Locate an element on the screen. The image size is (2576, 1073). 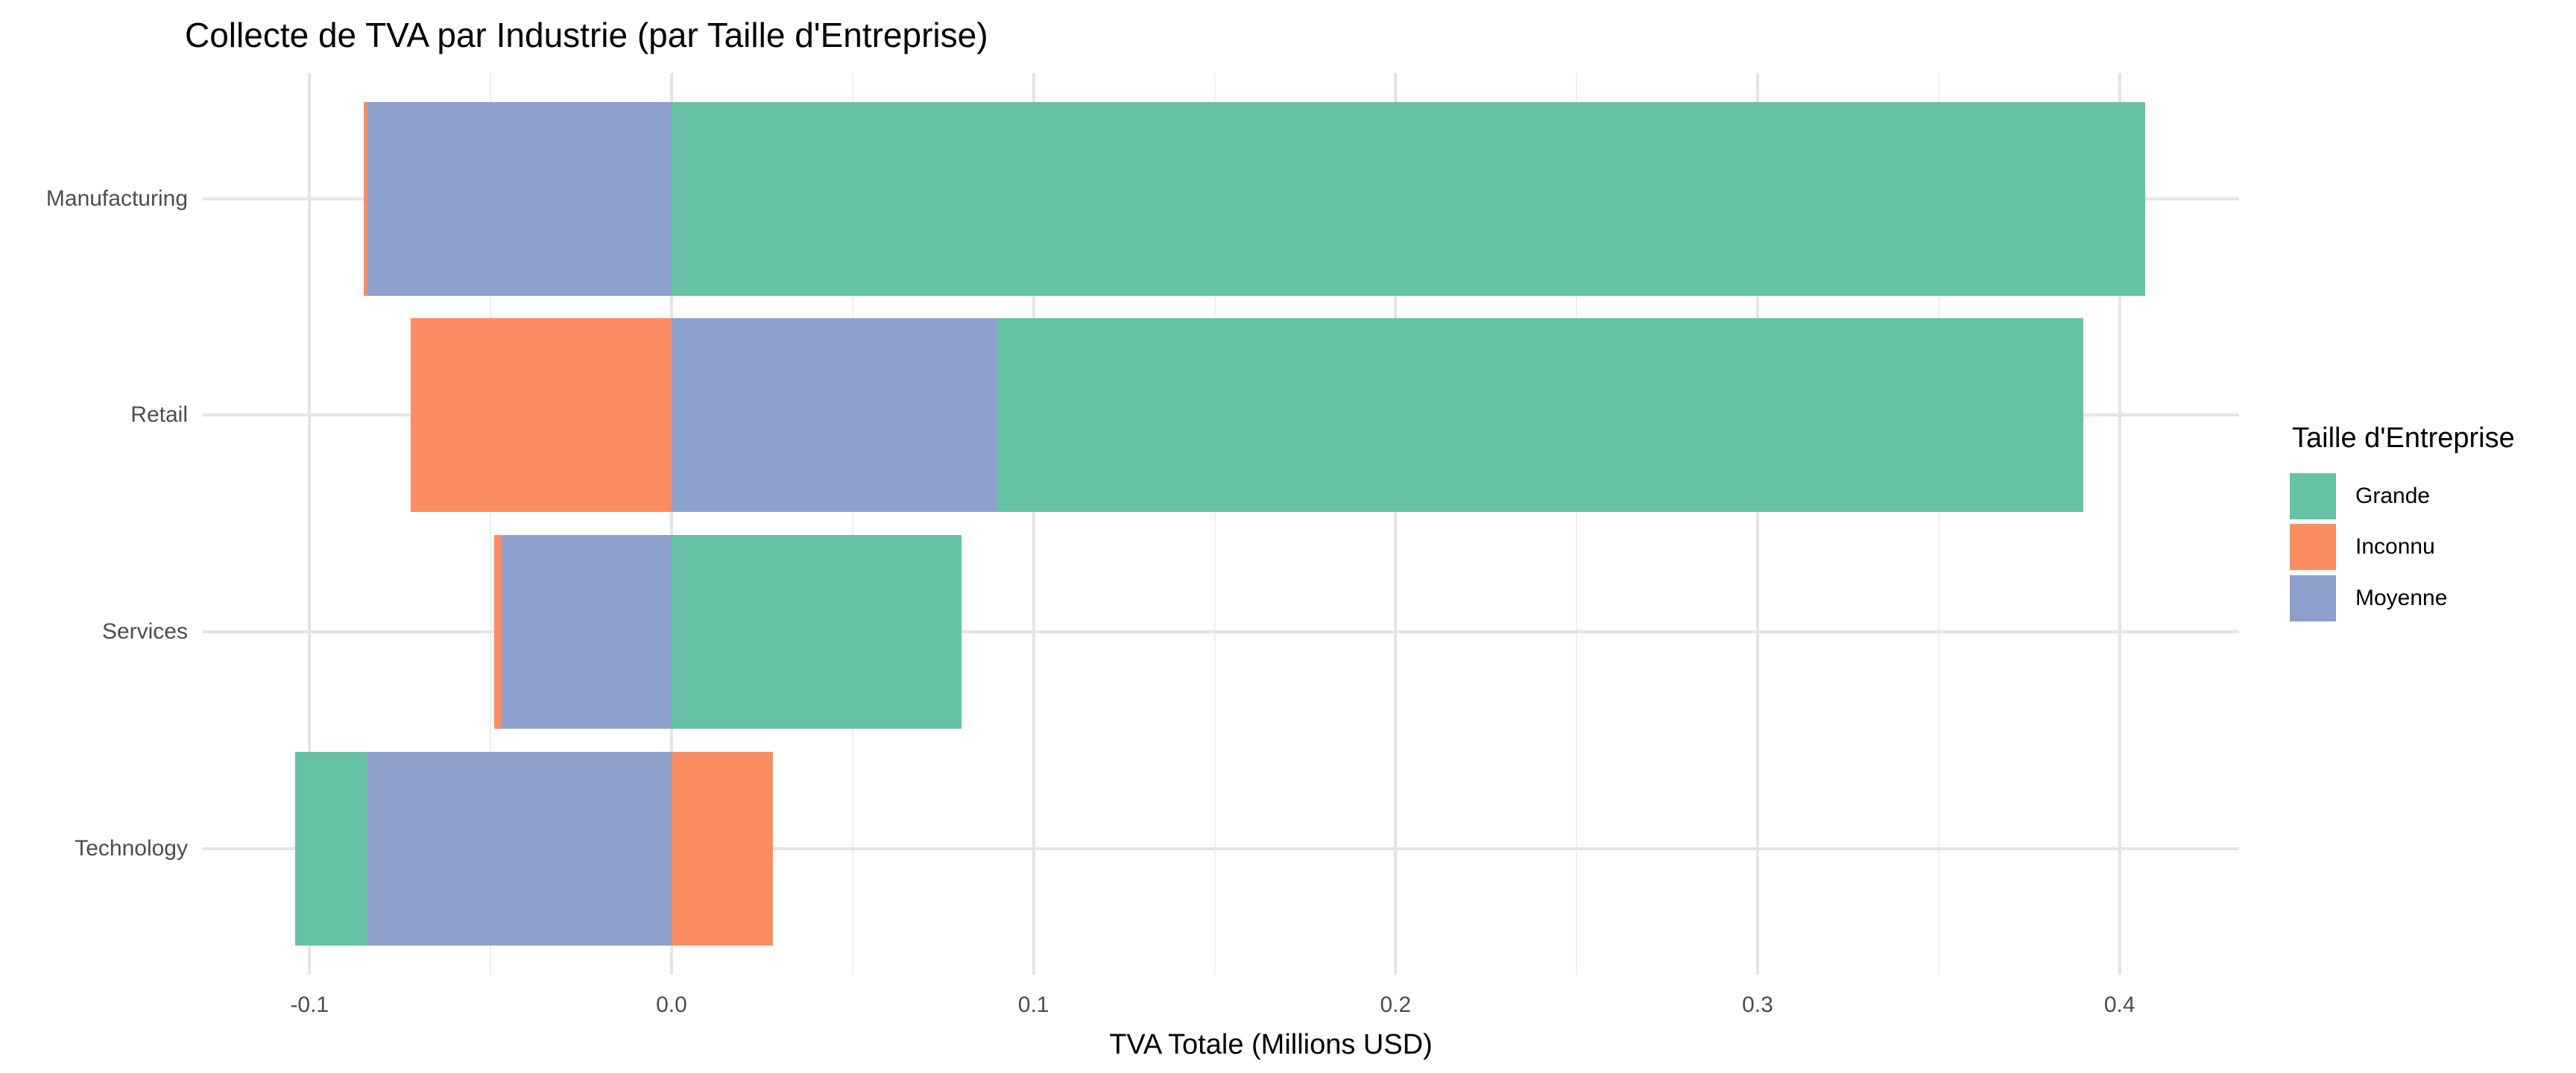
bar-segment-moyenne-technology is located at coordinates (519, 849).